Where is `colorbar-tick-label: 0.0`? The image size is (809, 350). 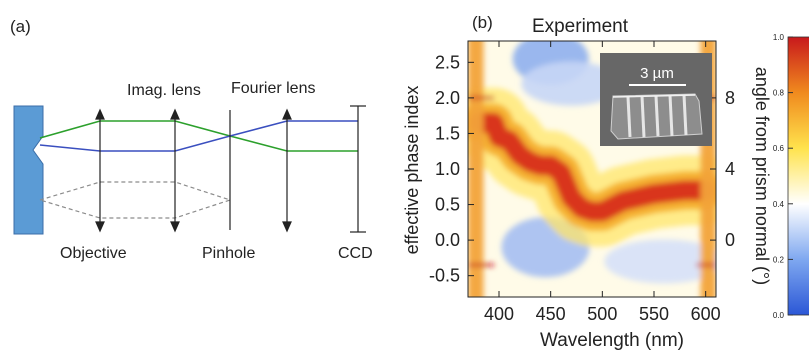
colorbar-tick-label: 0.0 is located at coordinates (779, 315).